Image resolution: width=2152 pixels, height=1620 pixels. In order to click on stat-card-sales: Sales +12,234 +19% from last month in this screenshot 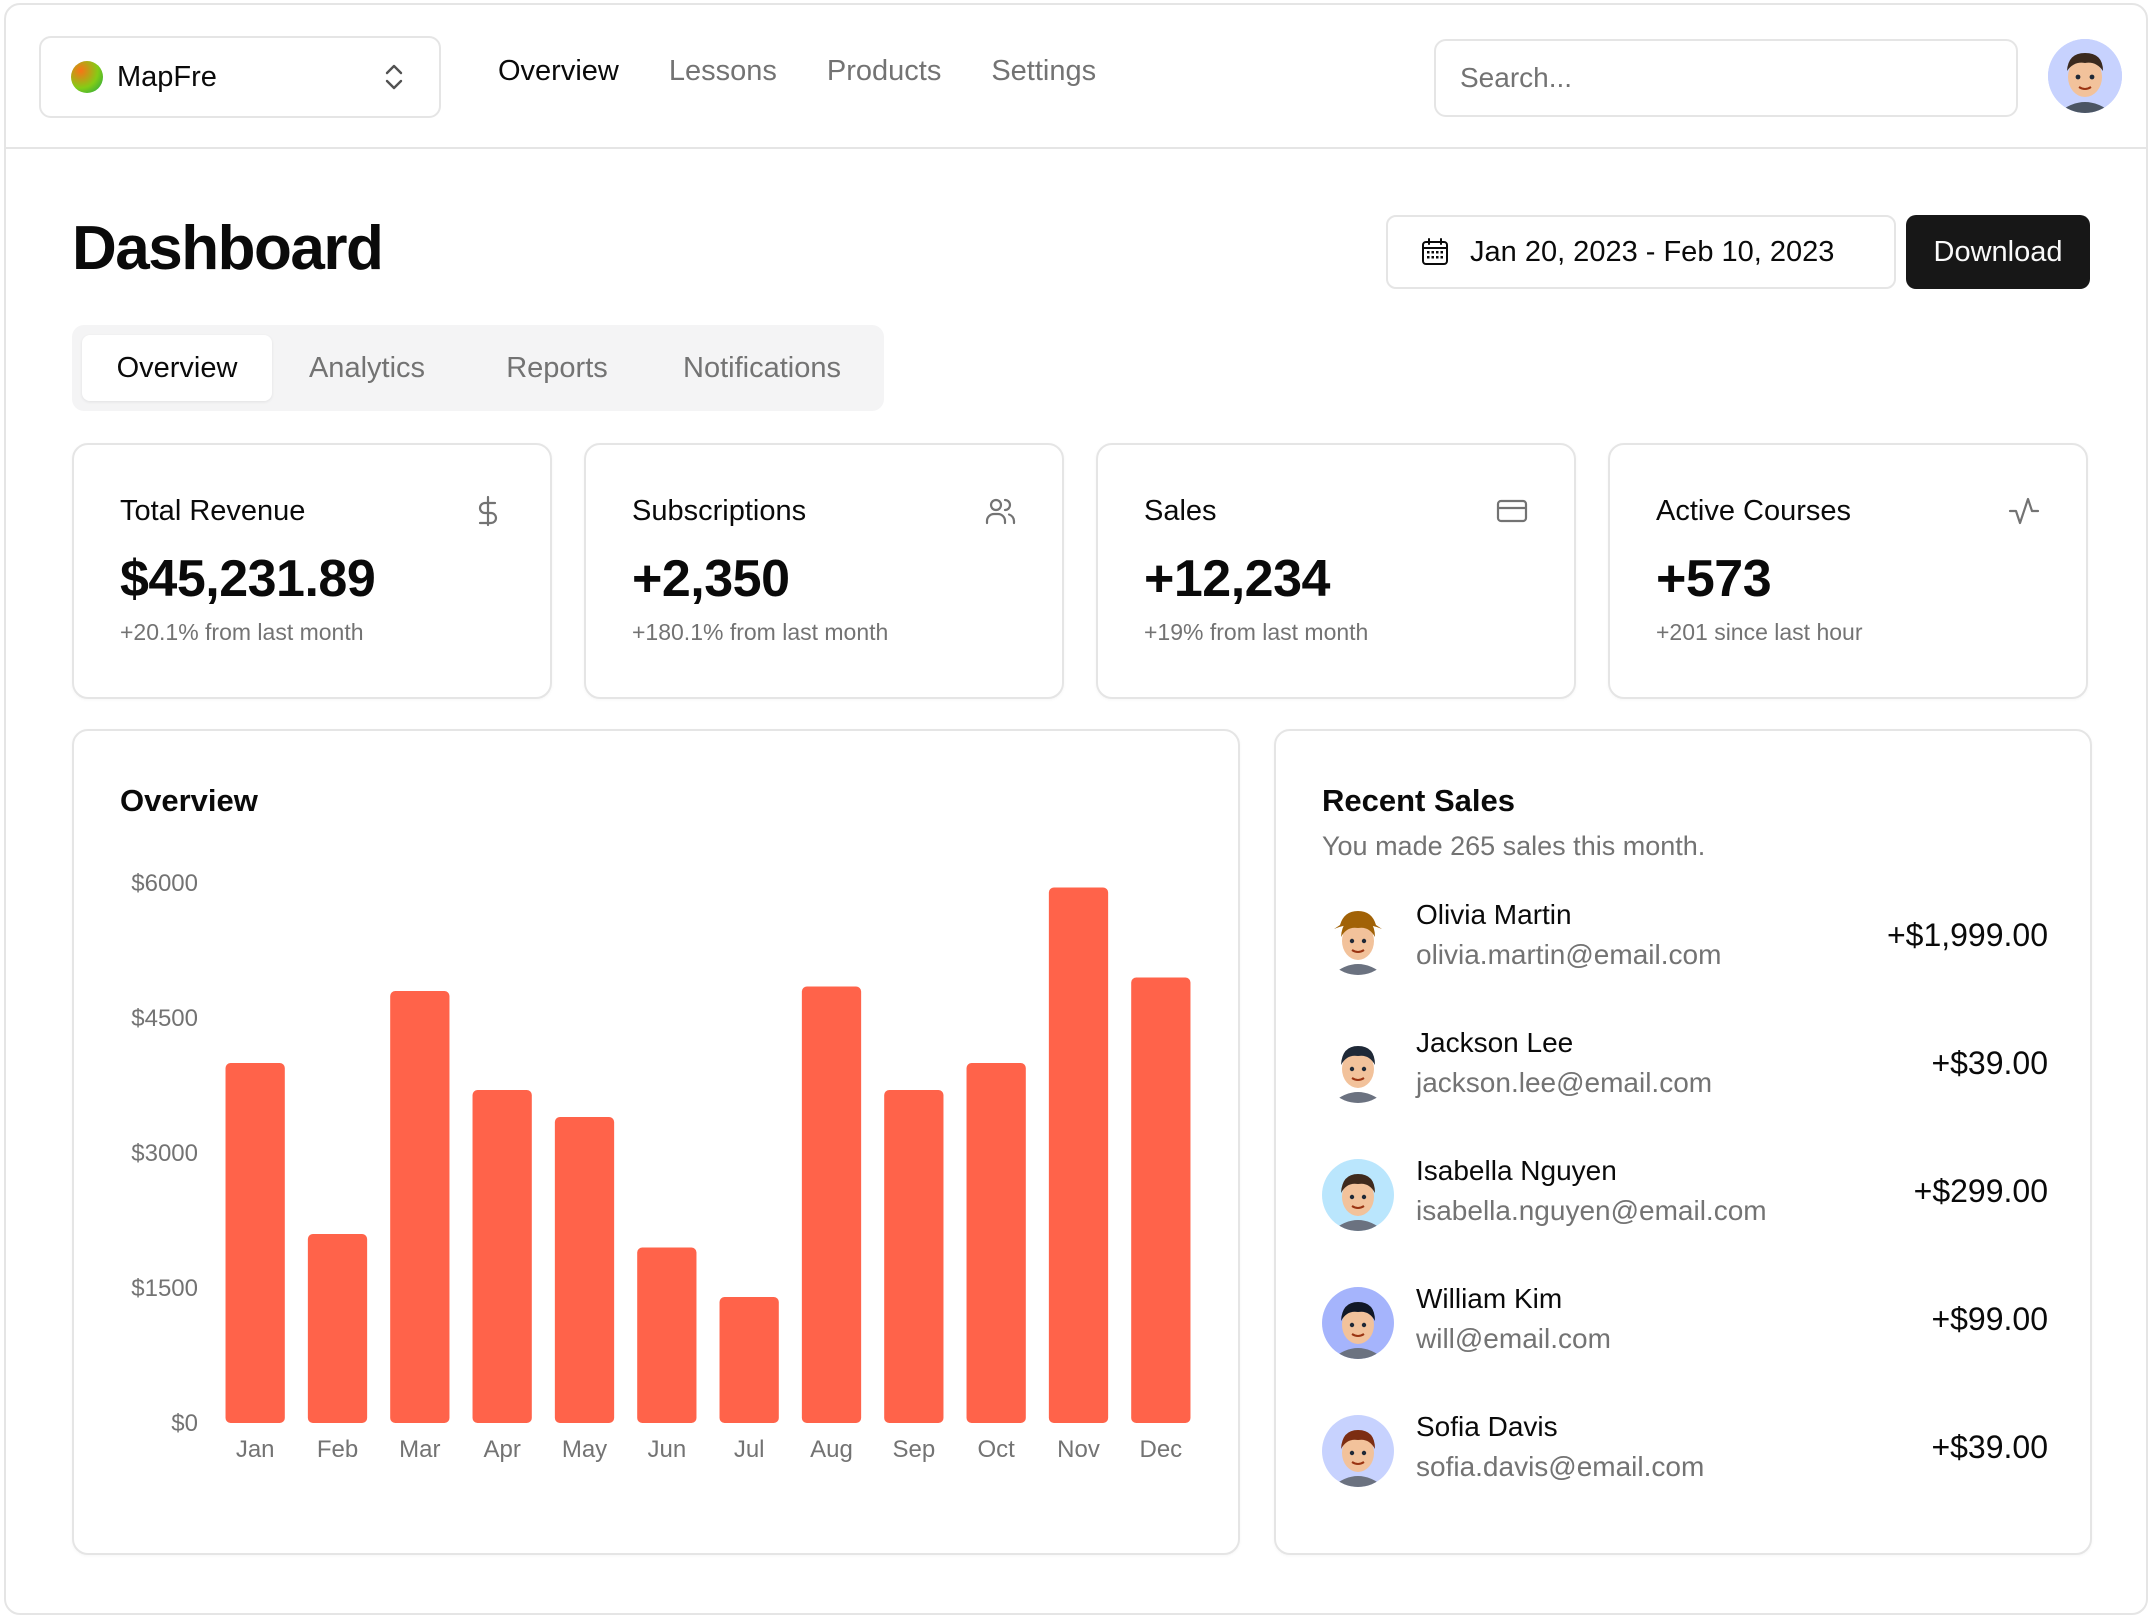, I will do `click(1336, 571)`.